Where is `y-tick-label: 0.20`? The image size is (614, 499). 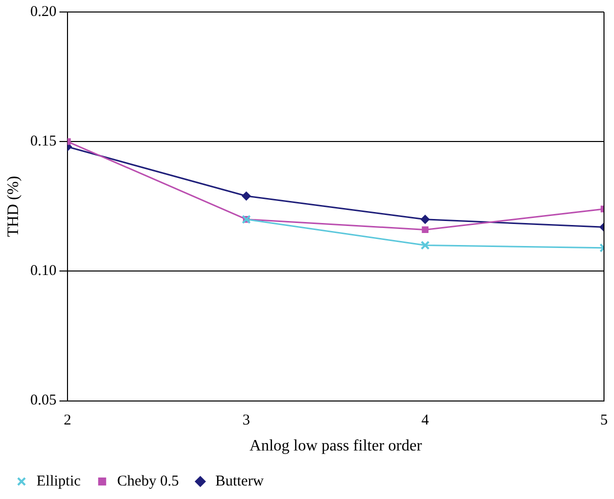
y-tick-label: 0.20 is located at coordinates (43, 12).